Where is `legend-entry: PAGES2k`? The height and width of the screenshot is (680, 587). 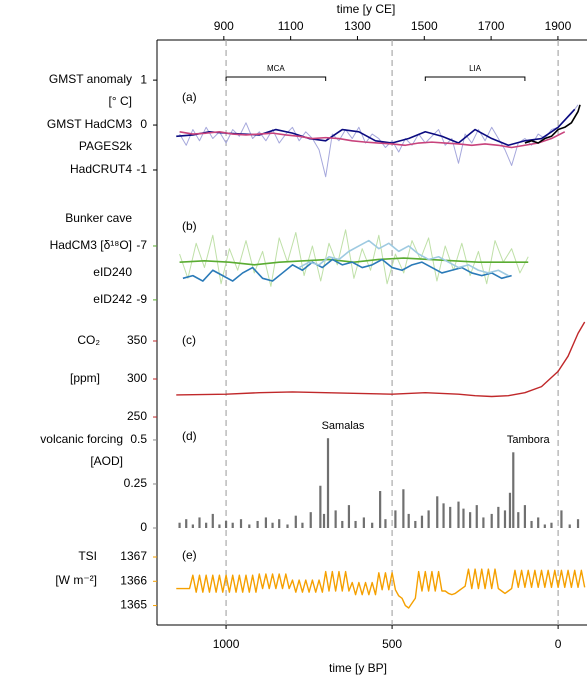
legend-entry: PAGES2k is located at coordinates (106, 146).